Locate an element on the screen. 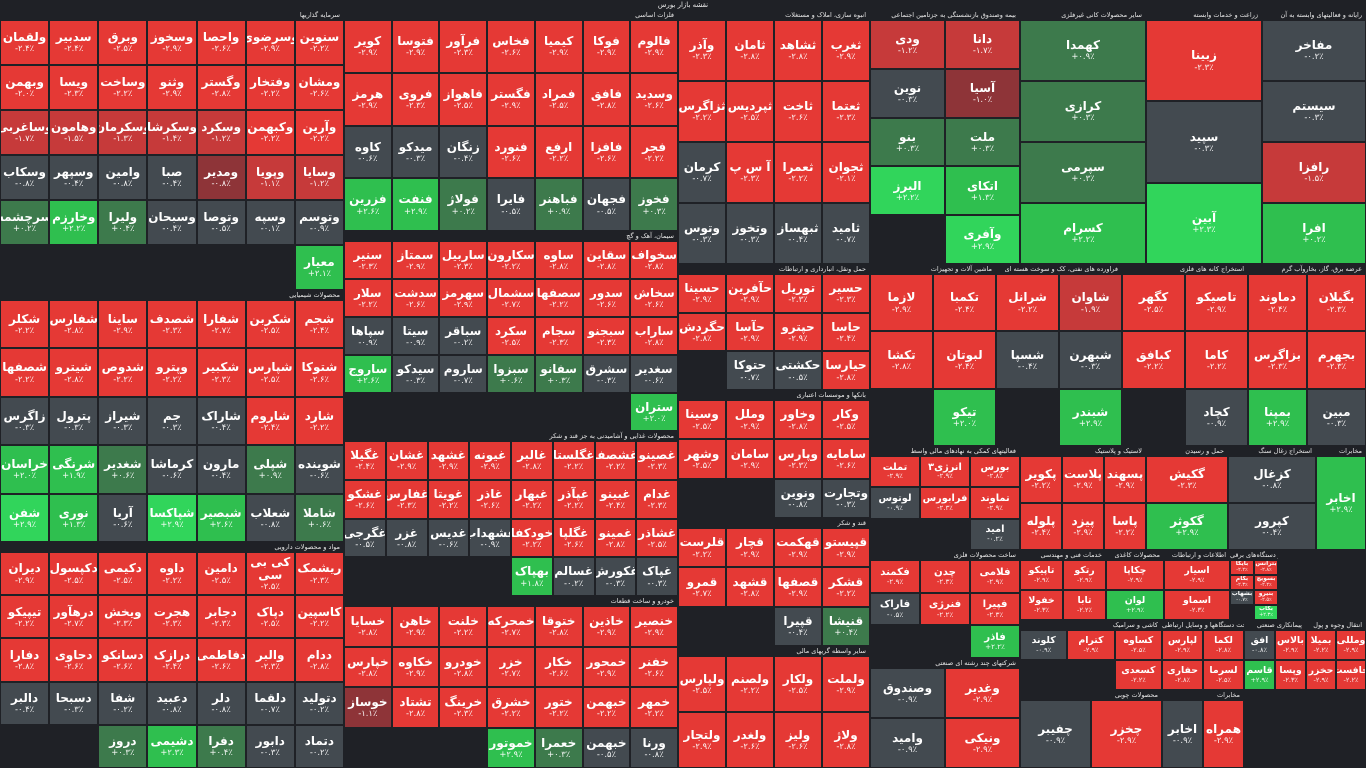 This screenshot has height=768, width=1366. stock-tile: سیتا -۰.۹٪ is located at coordinates (415, 336).